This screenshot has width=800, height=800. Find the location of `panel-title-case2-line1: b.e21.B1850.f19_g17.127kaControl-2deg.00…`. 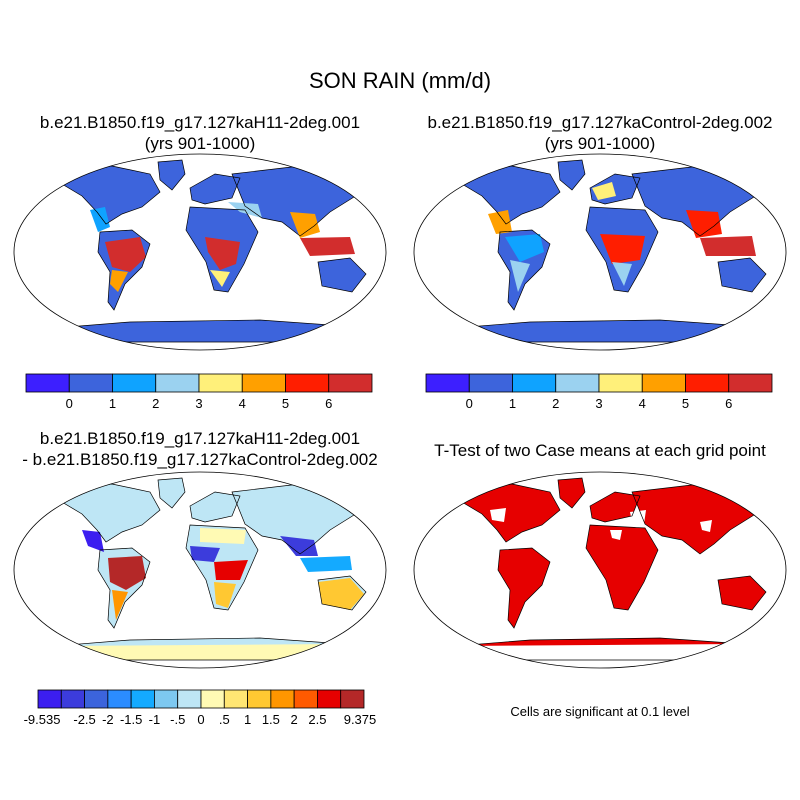

panel-title-case2-line1: b.e21.B1850.f19_g17.127kaControl-2deg.00… is located at coordinates (600, 122).